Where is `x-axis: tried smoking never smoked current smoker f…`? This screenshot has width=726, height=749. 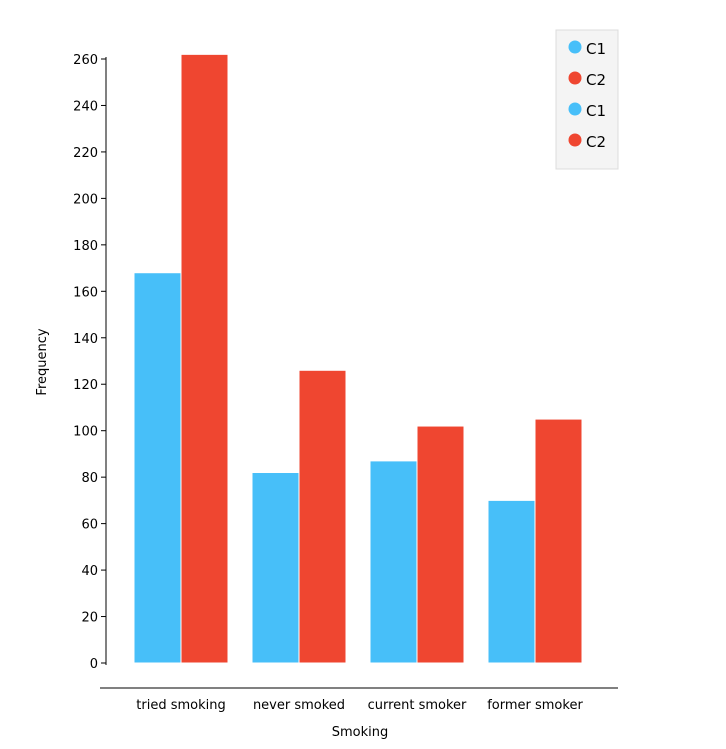 x-axis: tried smoking never smoked current smoker f… is located at coordinates (359, 700).